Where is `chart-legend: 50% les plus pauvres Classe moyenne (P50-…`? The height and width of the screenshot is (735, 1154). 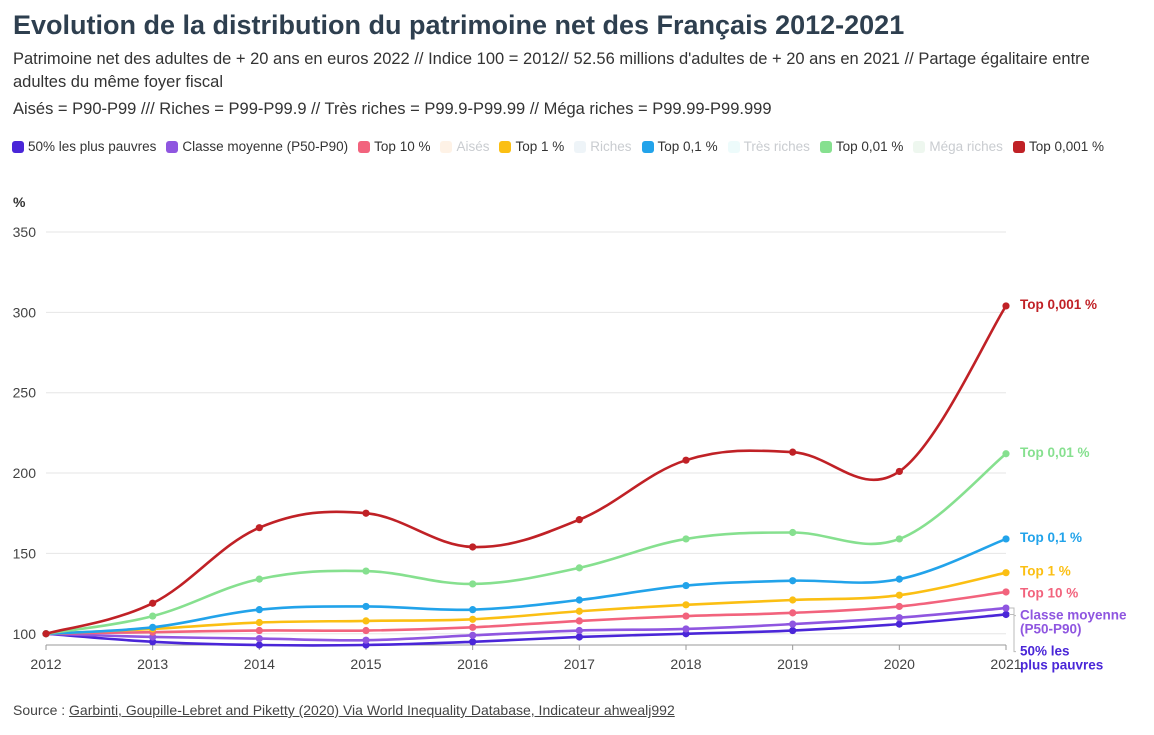 chart-legend: 50% les plus pauvres Classe moyenne (P50-… is located at coordinates (563, 146).